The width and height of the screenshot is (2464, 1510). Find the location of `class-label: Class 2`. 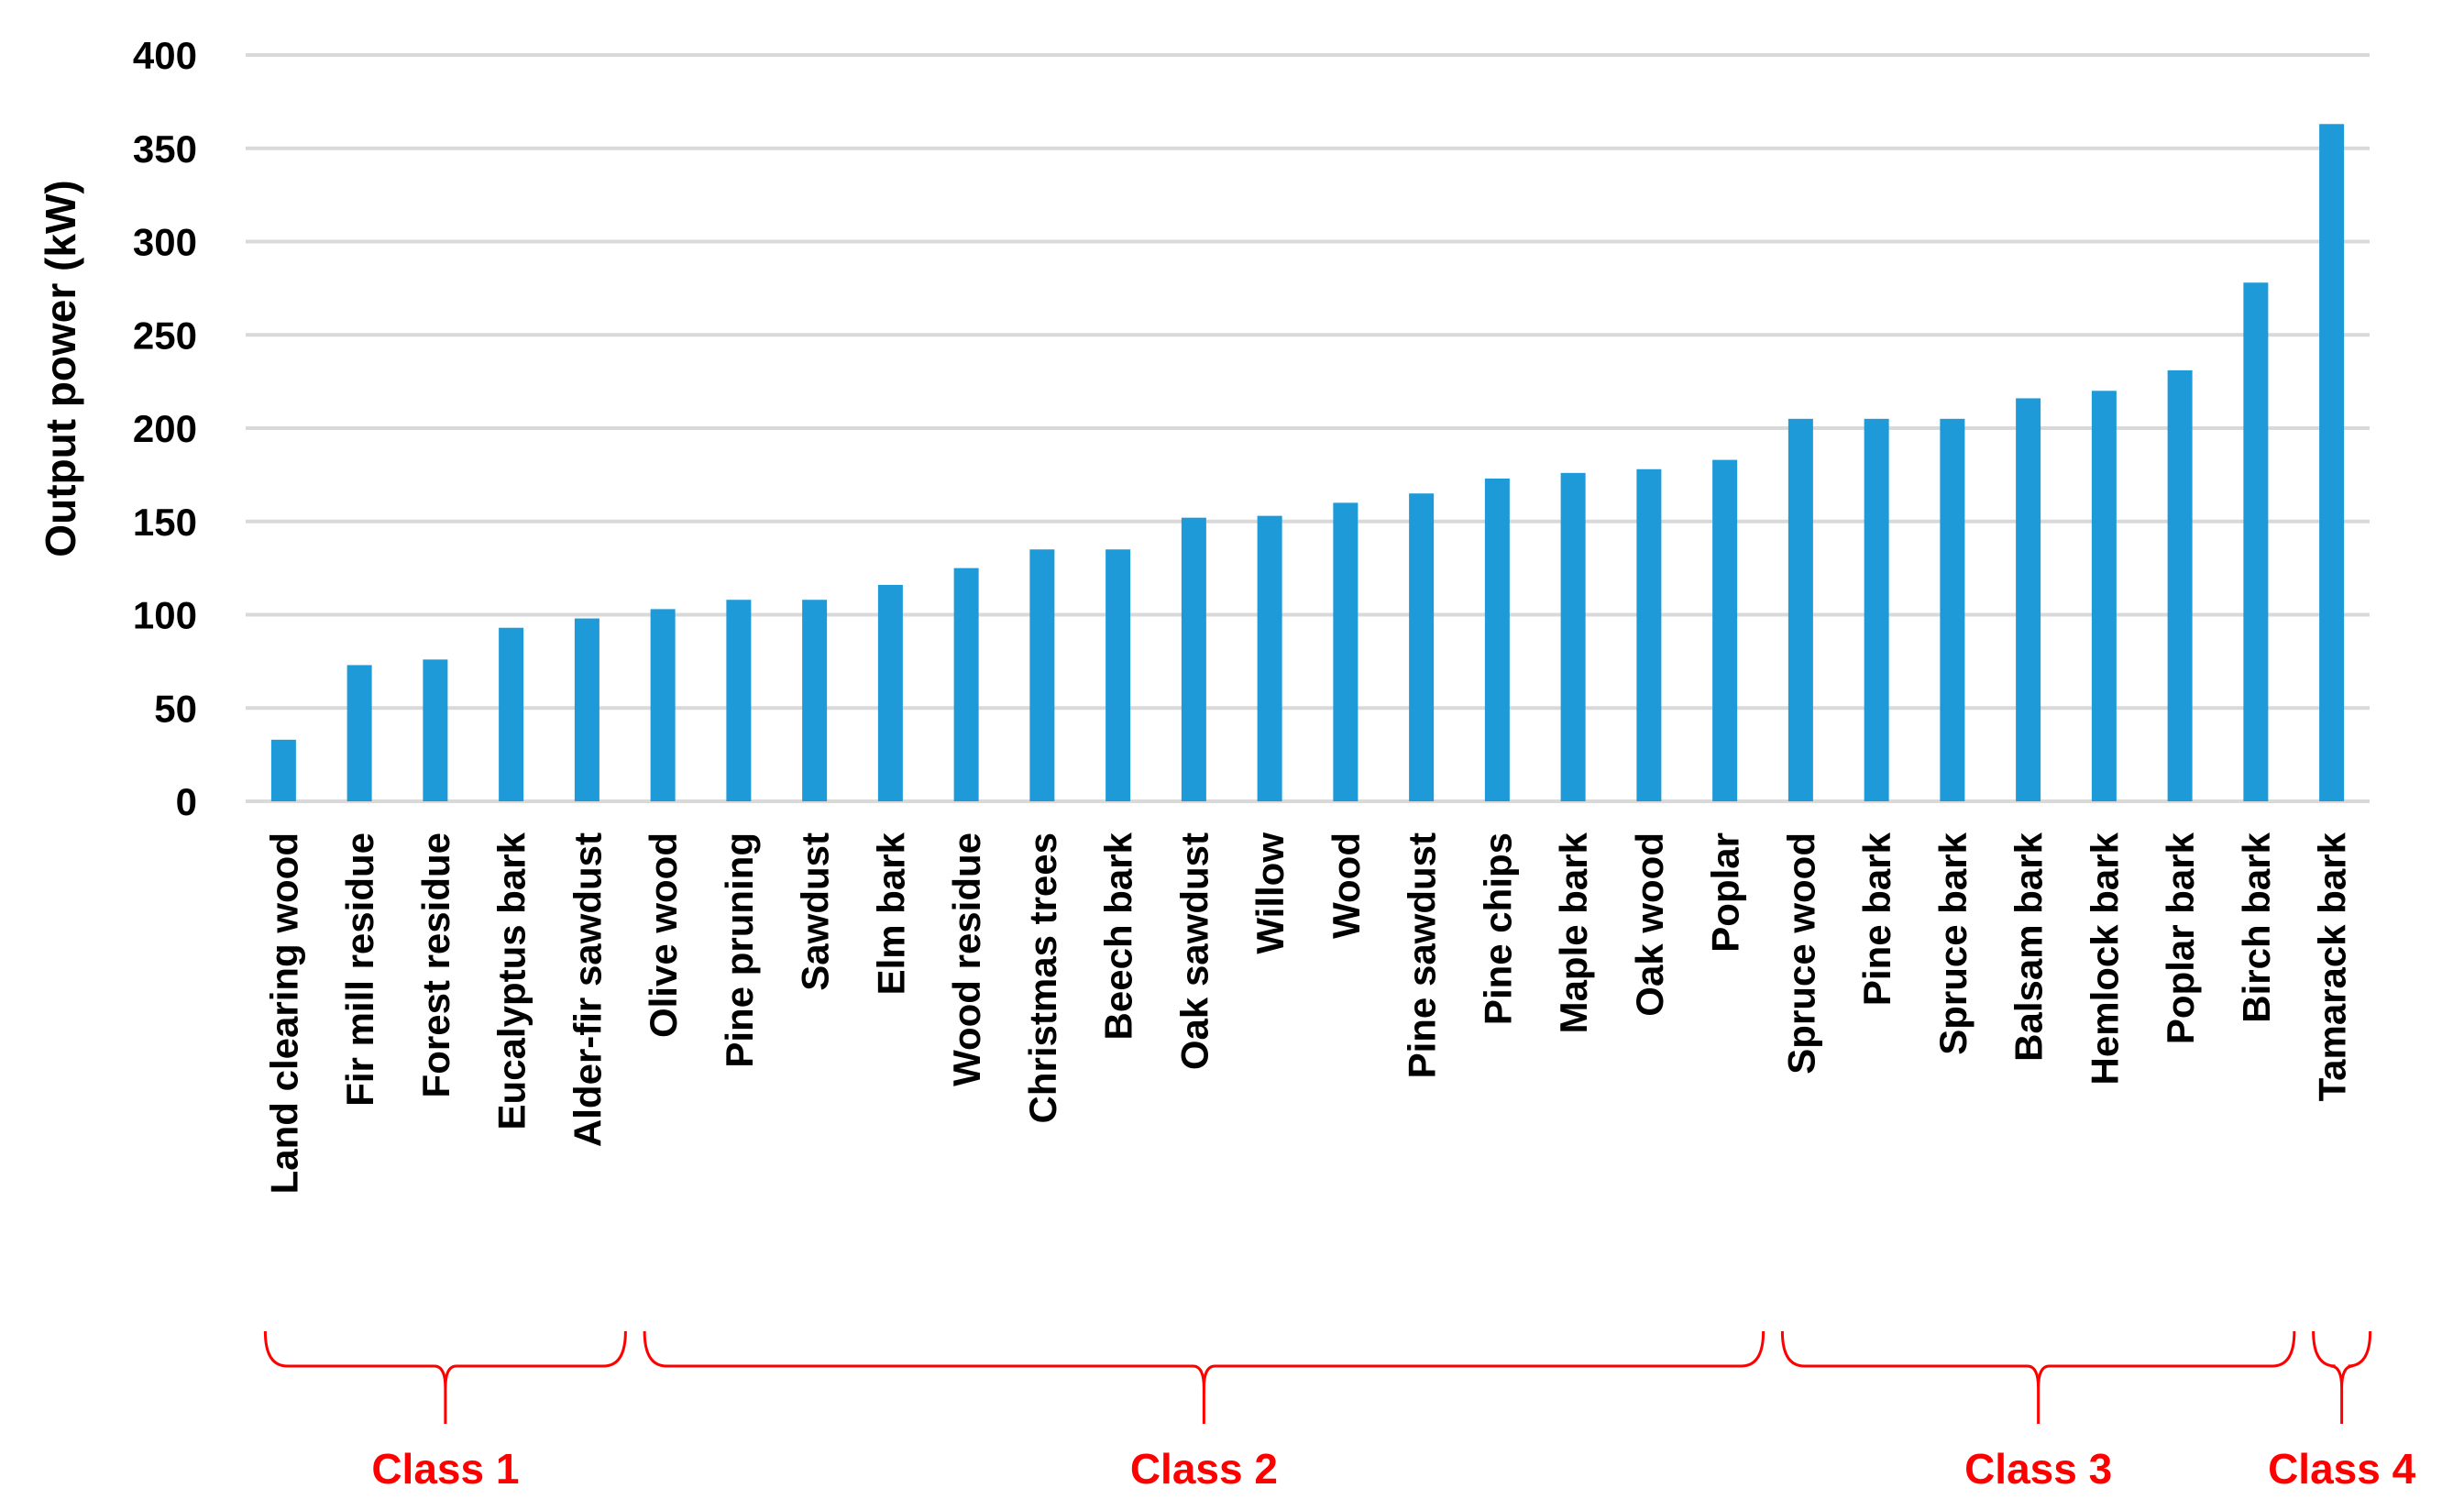

class-label: Class 2 is located at coordinates (1204, 1469).